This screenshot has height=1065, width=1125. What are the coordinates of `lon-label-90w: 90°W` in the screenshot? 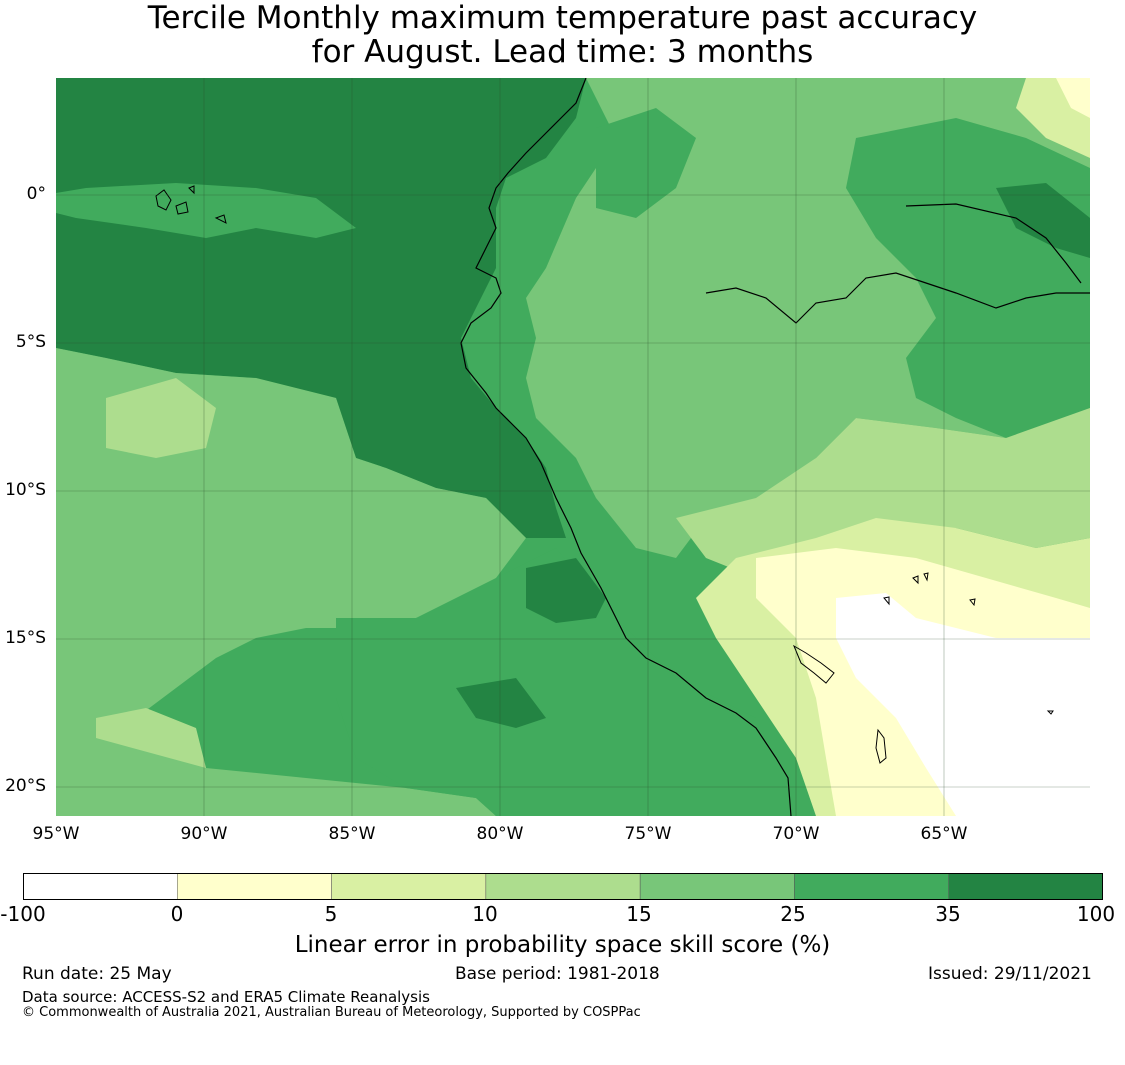 It's located at (204, 834).